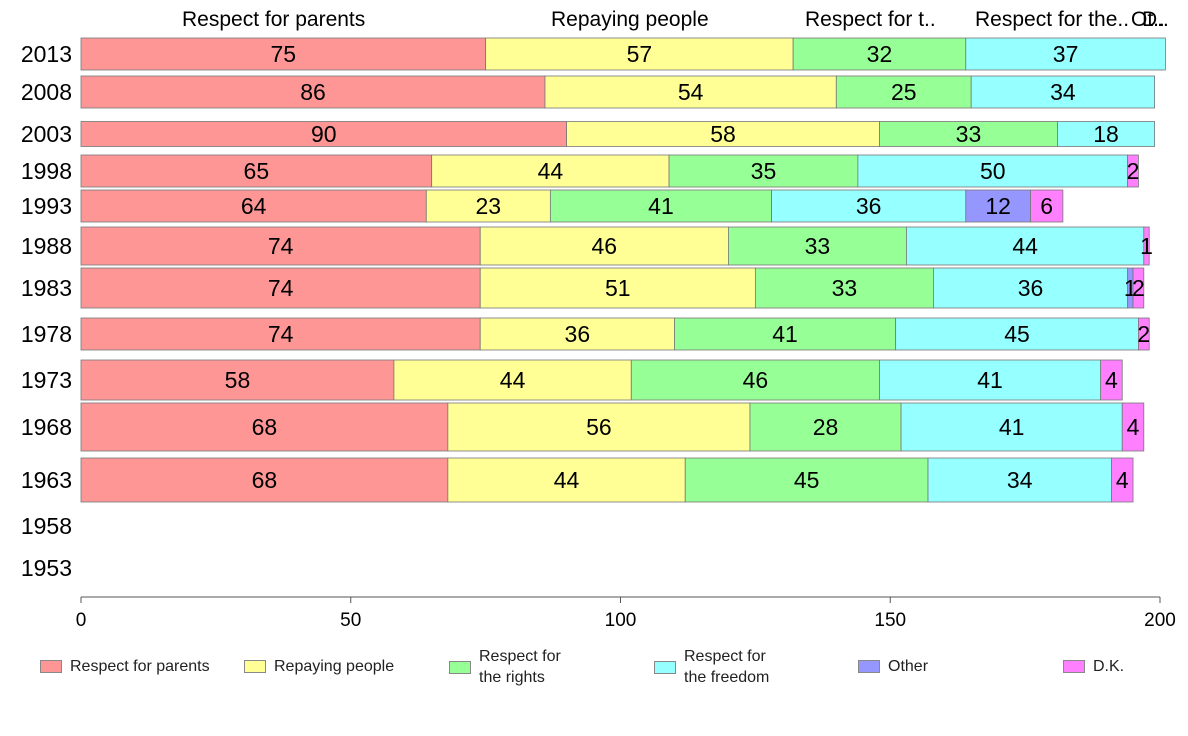 This screenshot has height=736, width=1188. Describe the element at coordinates (46, 526) in the screenshot. I see `y-tick-label: 1958` at that location.